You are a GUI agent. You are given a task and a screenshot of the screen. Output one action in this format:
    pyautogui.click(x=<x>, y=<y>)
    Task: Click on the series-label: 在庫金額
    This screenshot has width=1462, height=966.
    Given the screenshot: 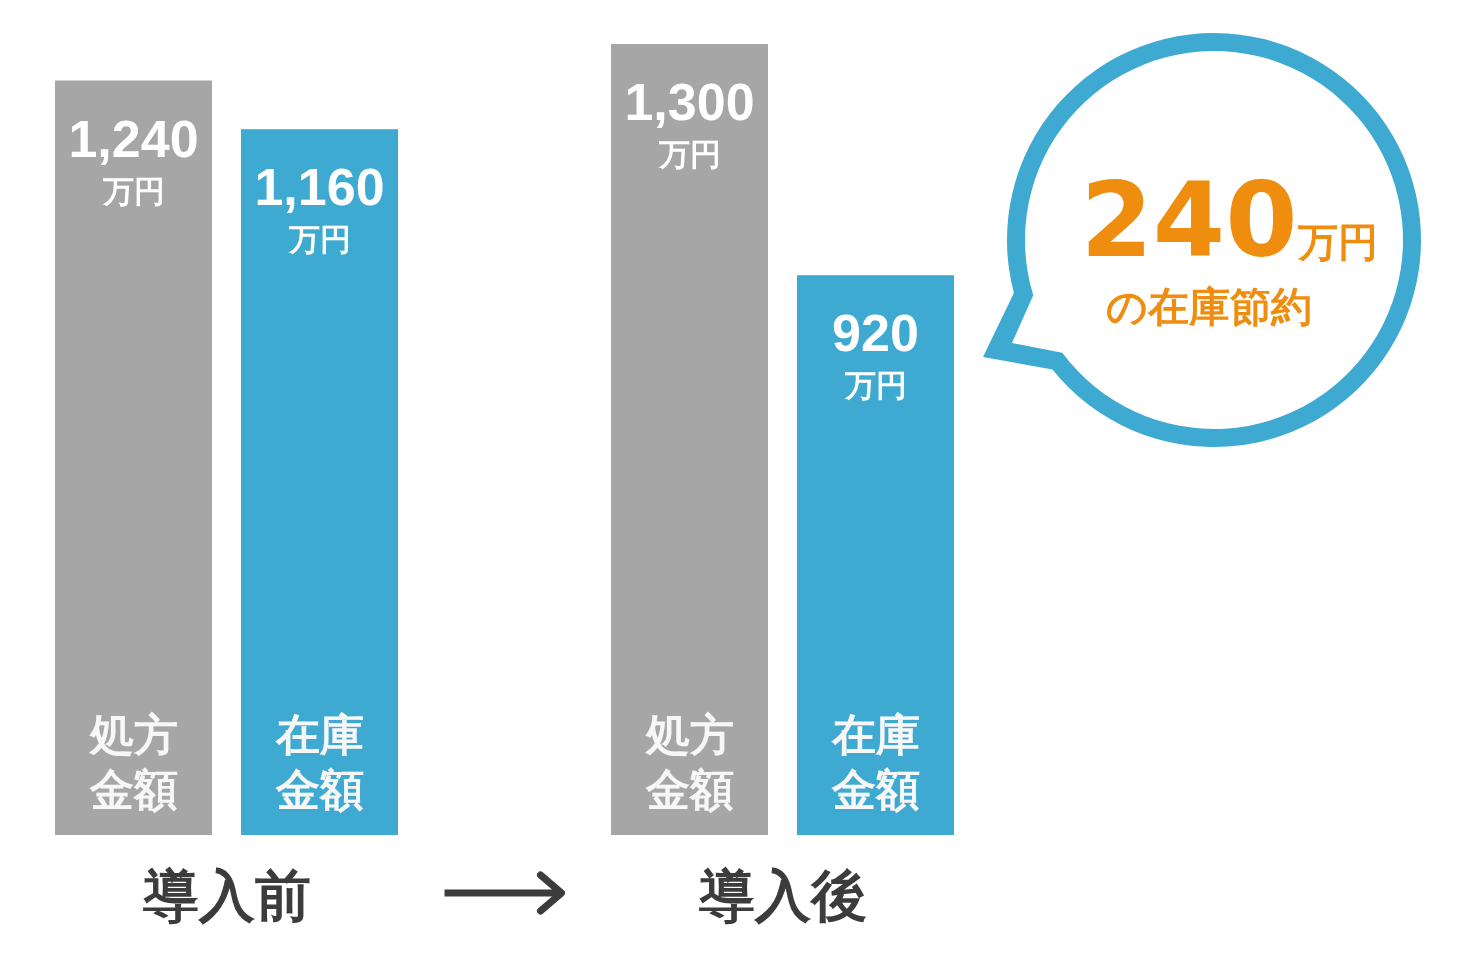 What is the action you would take?
    pyautogui.click(x=319, y=762)
    